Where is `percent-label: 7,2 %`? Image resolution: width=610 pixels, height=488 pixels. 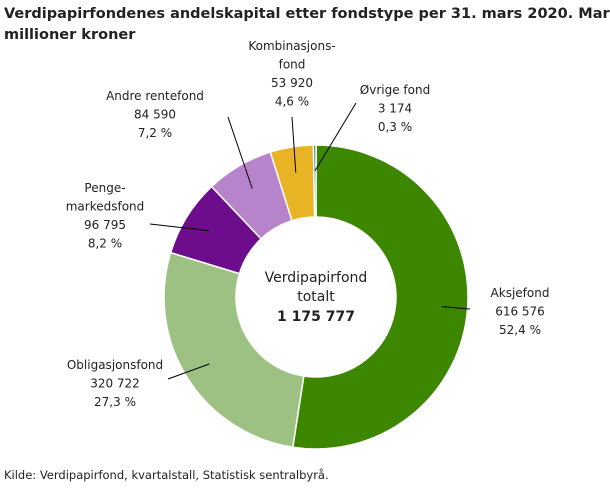 percent-label: 7,2 % is located at coordinates (155, 133).